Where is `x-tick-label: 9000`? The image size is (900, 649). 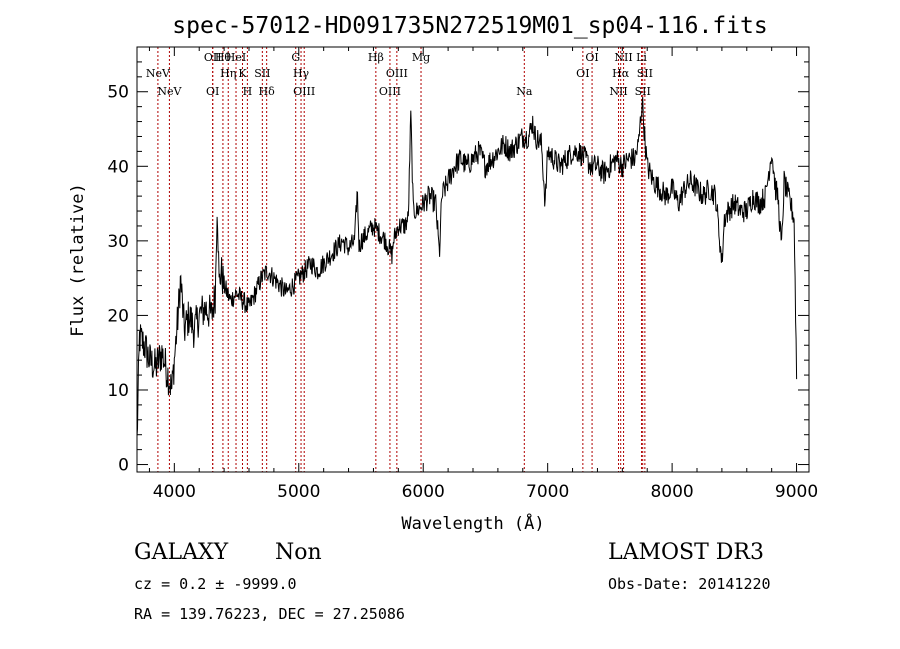
x-tick-label: 9000 is located at coordinates (796, 492).